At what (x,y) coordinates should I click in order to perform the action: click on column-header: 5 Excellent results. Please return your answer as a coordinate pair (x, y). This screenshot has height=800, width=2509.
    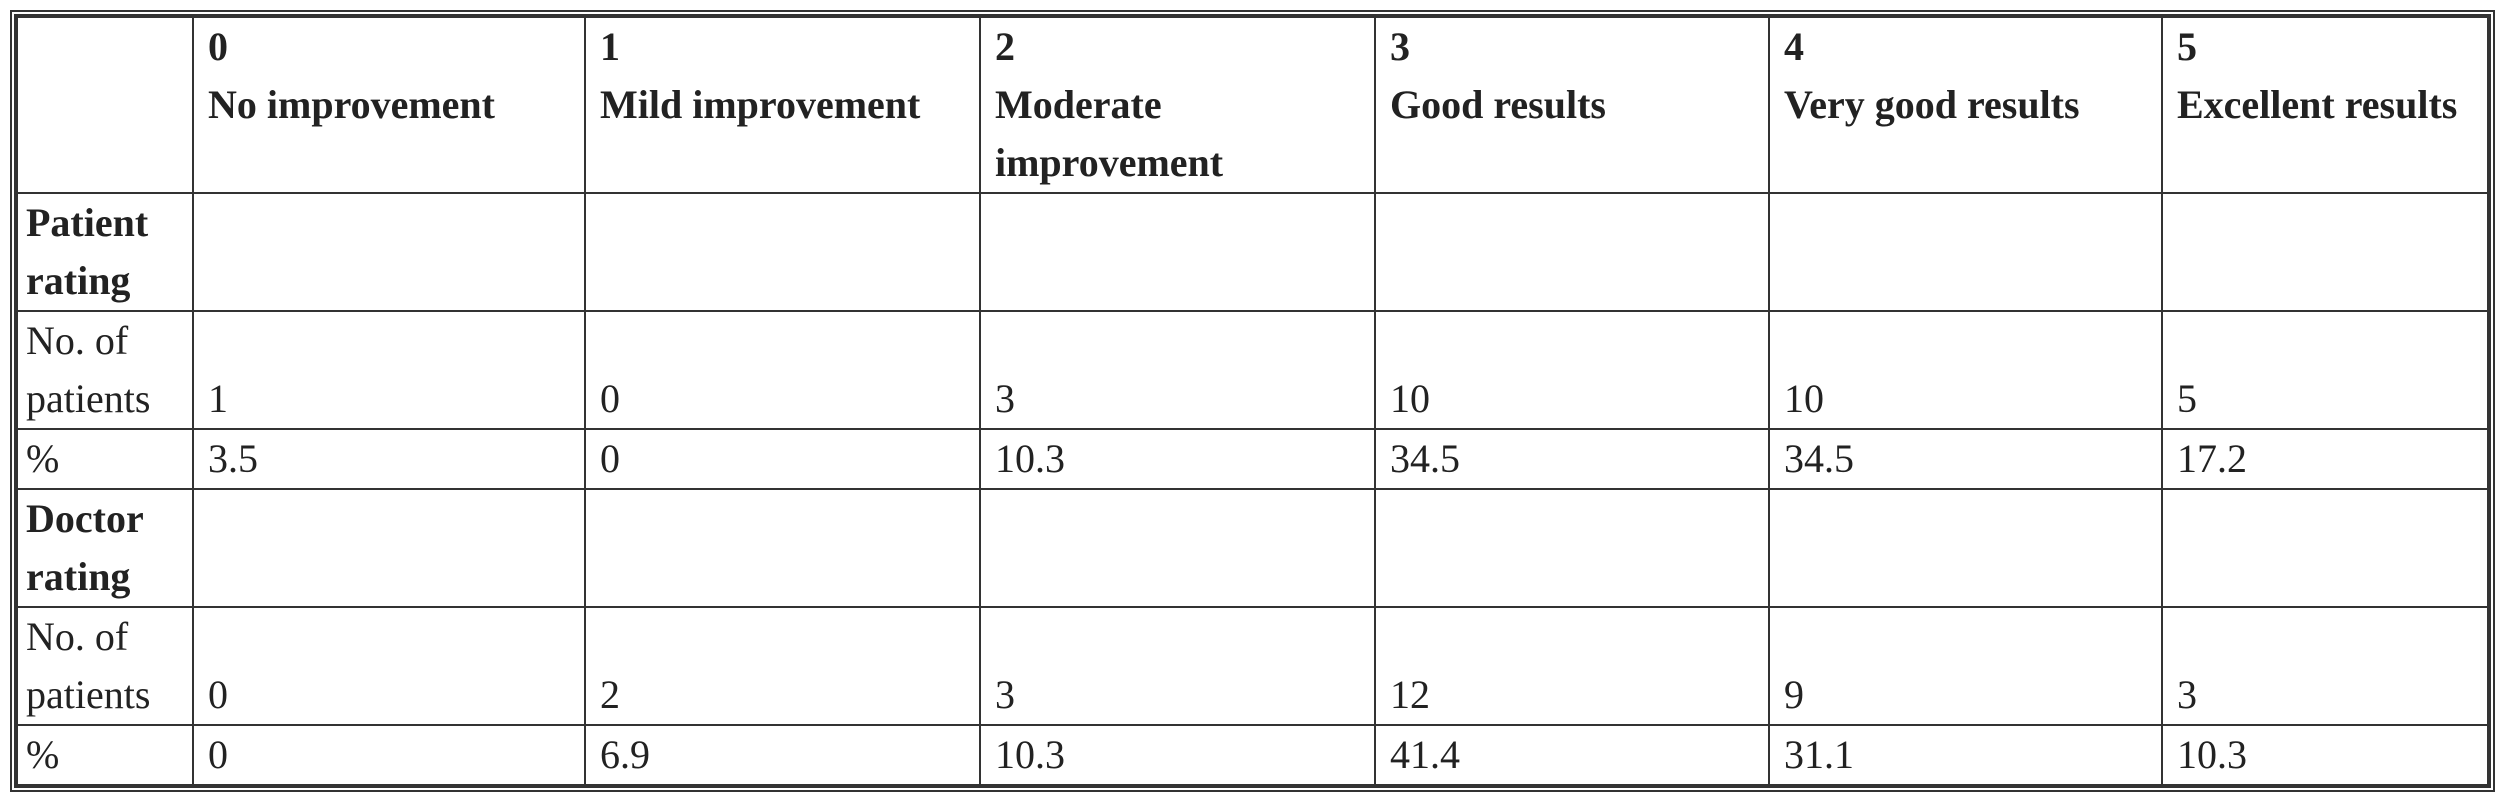
    Looking at the image, I should click on (2325, 105).